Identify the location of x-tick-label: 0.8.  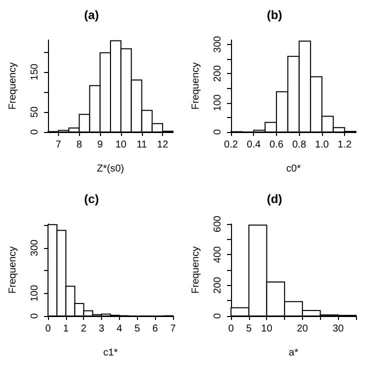
(299, 145).